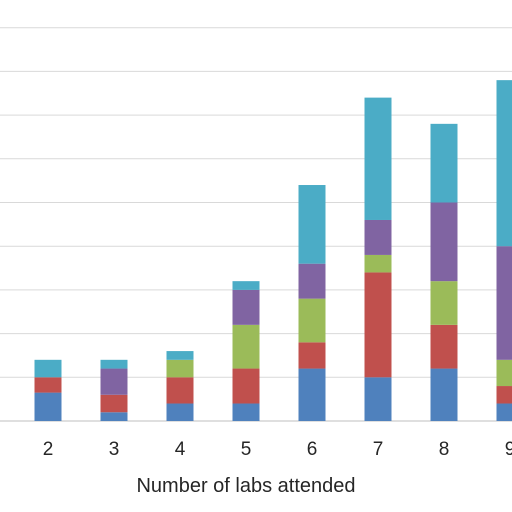 This screenshot has width=512, height=512. I want to click on x-tick-label-4: 4, so click(180, 449).